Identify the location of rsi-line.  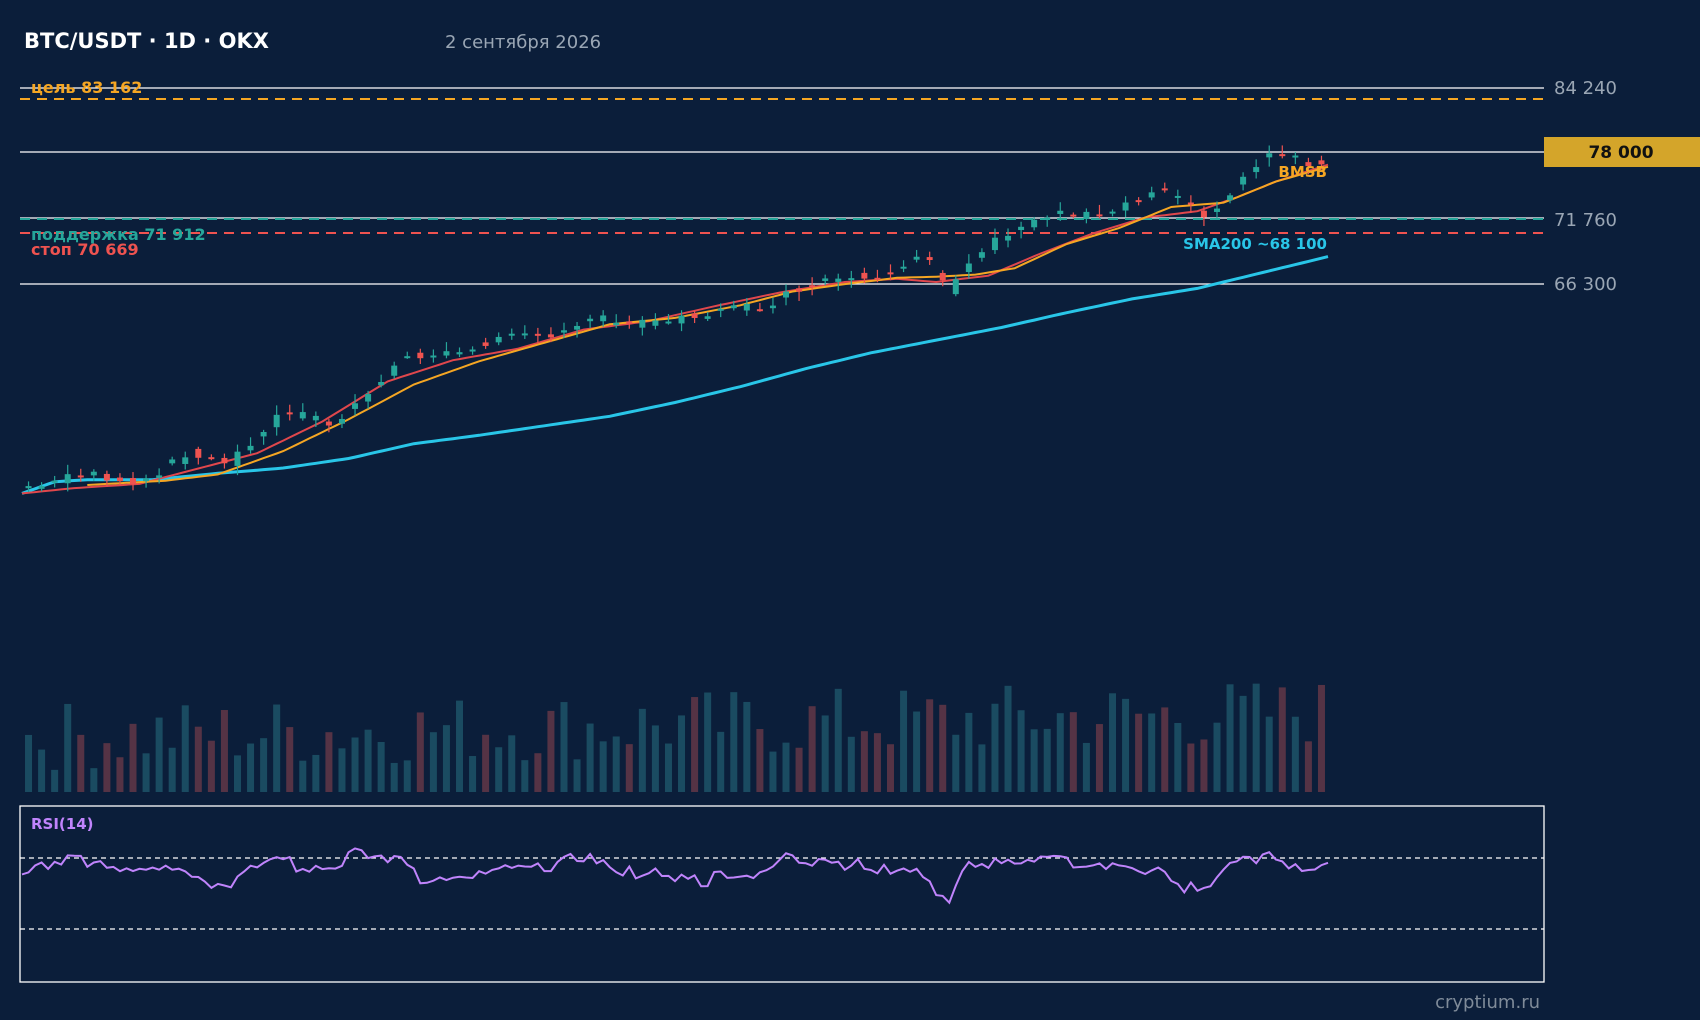
(675, 876).